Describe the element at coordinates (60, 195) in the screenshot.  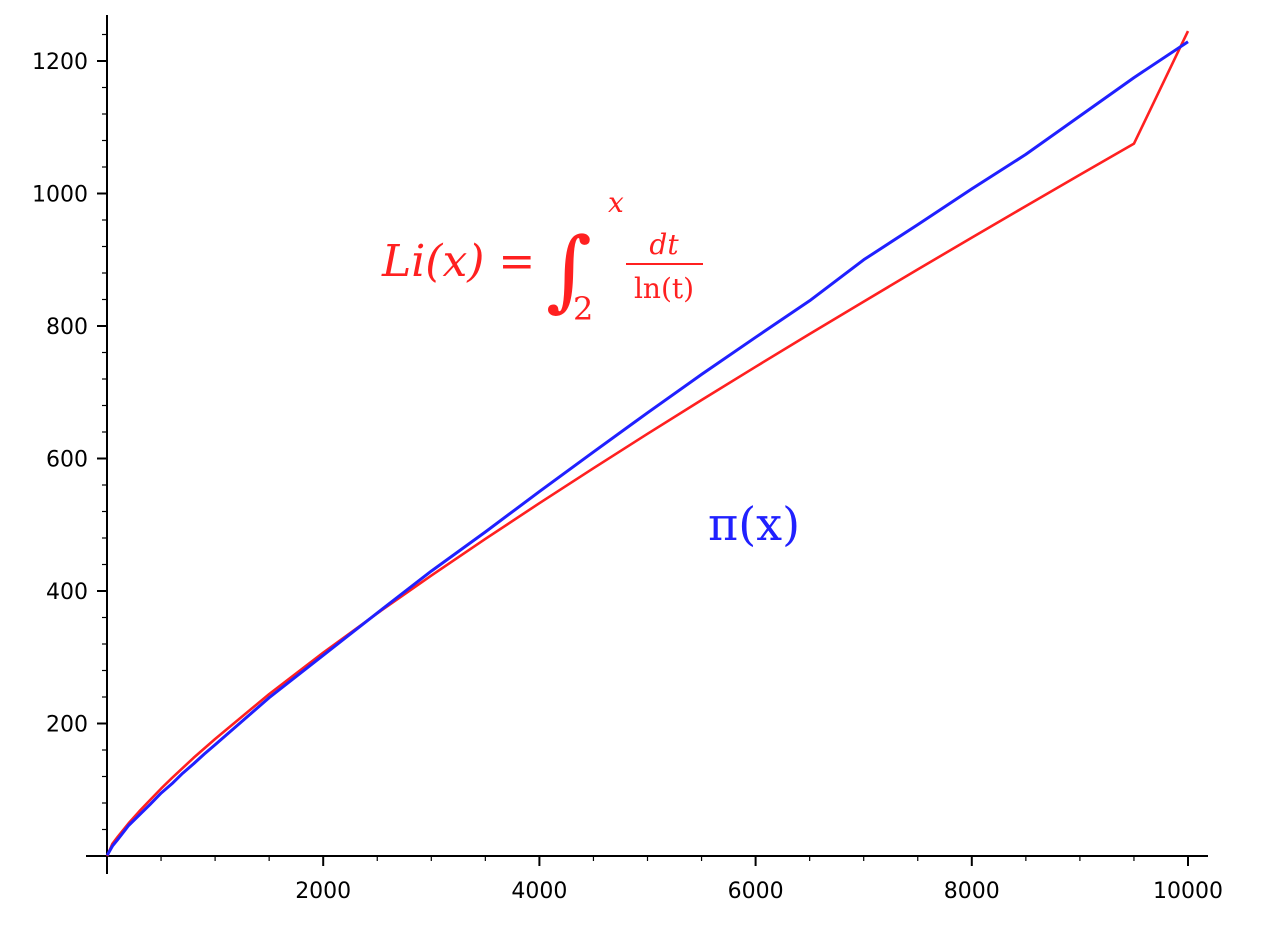
I see `y-tick-label: 1000` at that location.